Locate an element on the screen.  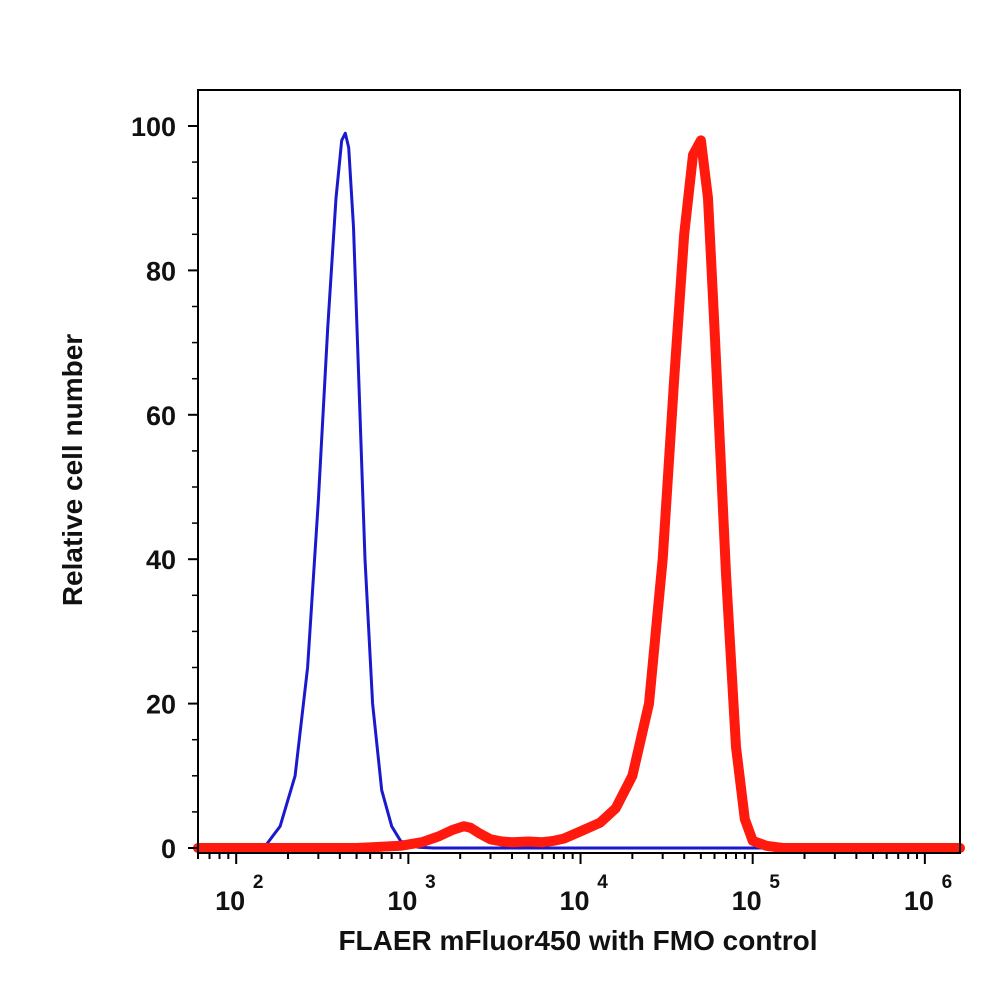
y-tick-label: 100 is located at coordinates (153, 127).